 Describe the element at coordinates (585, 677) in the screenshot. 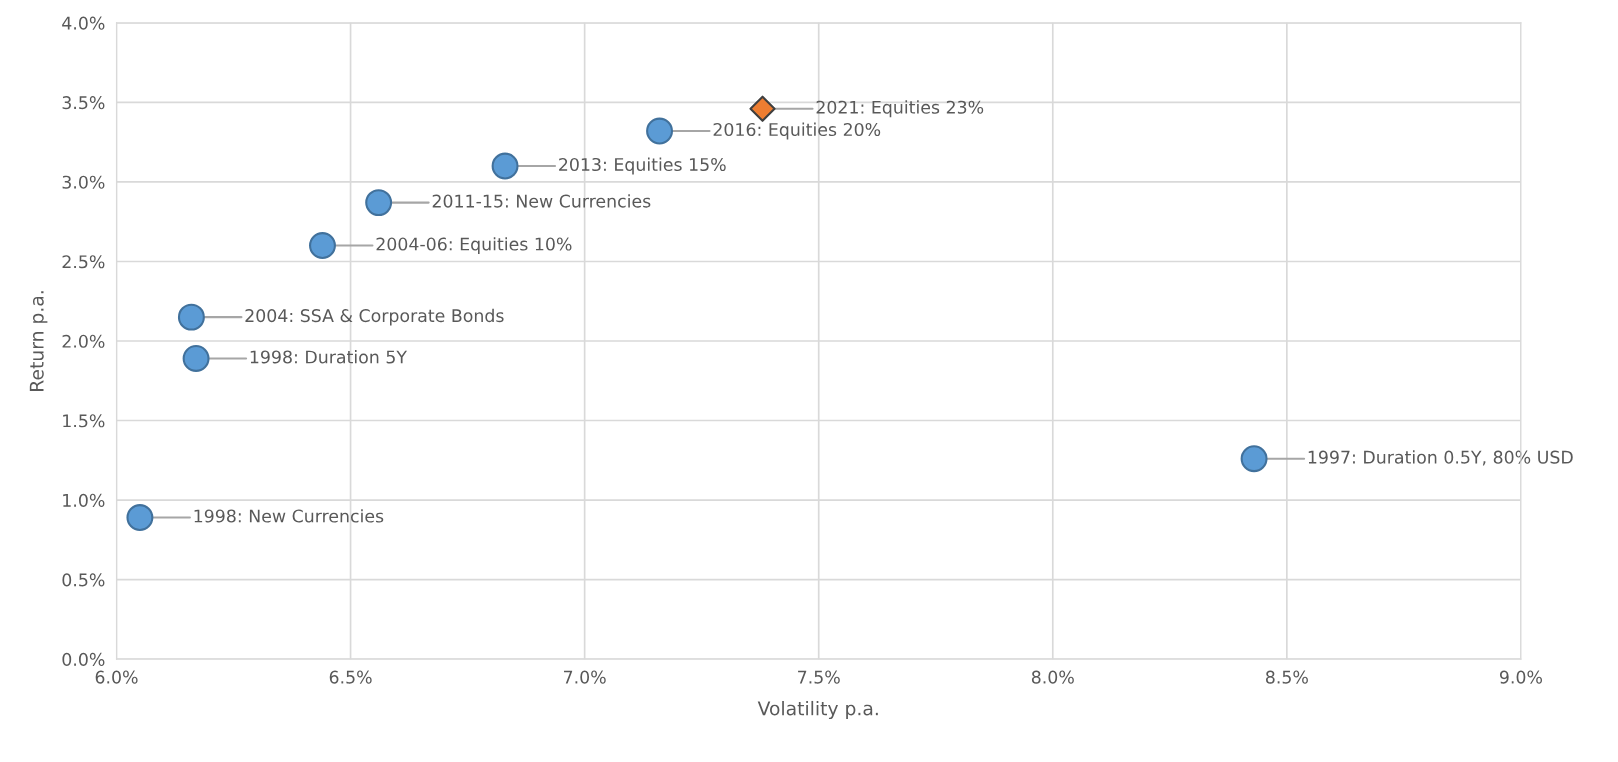

I see `x-tick-label: 7.0%` at that location.